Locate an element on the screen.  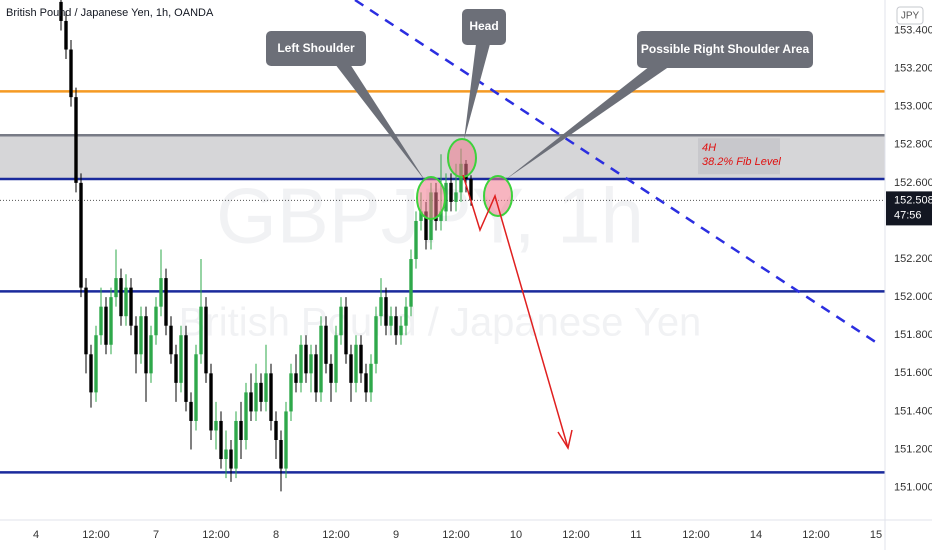
last-price-tag is located at coordinates (909, 208).